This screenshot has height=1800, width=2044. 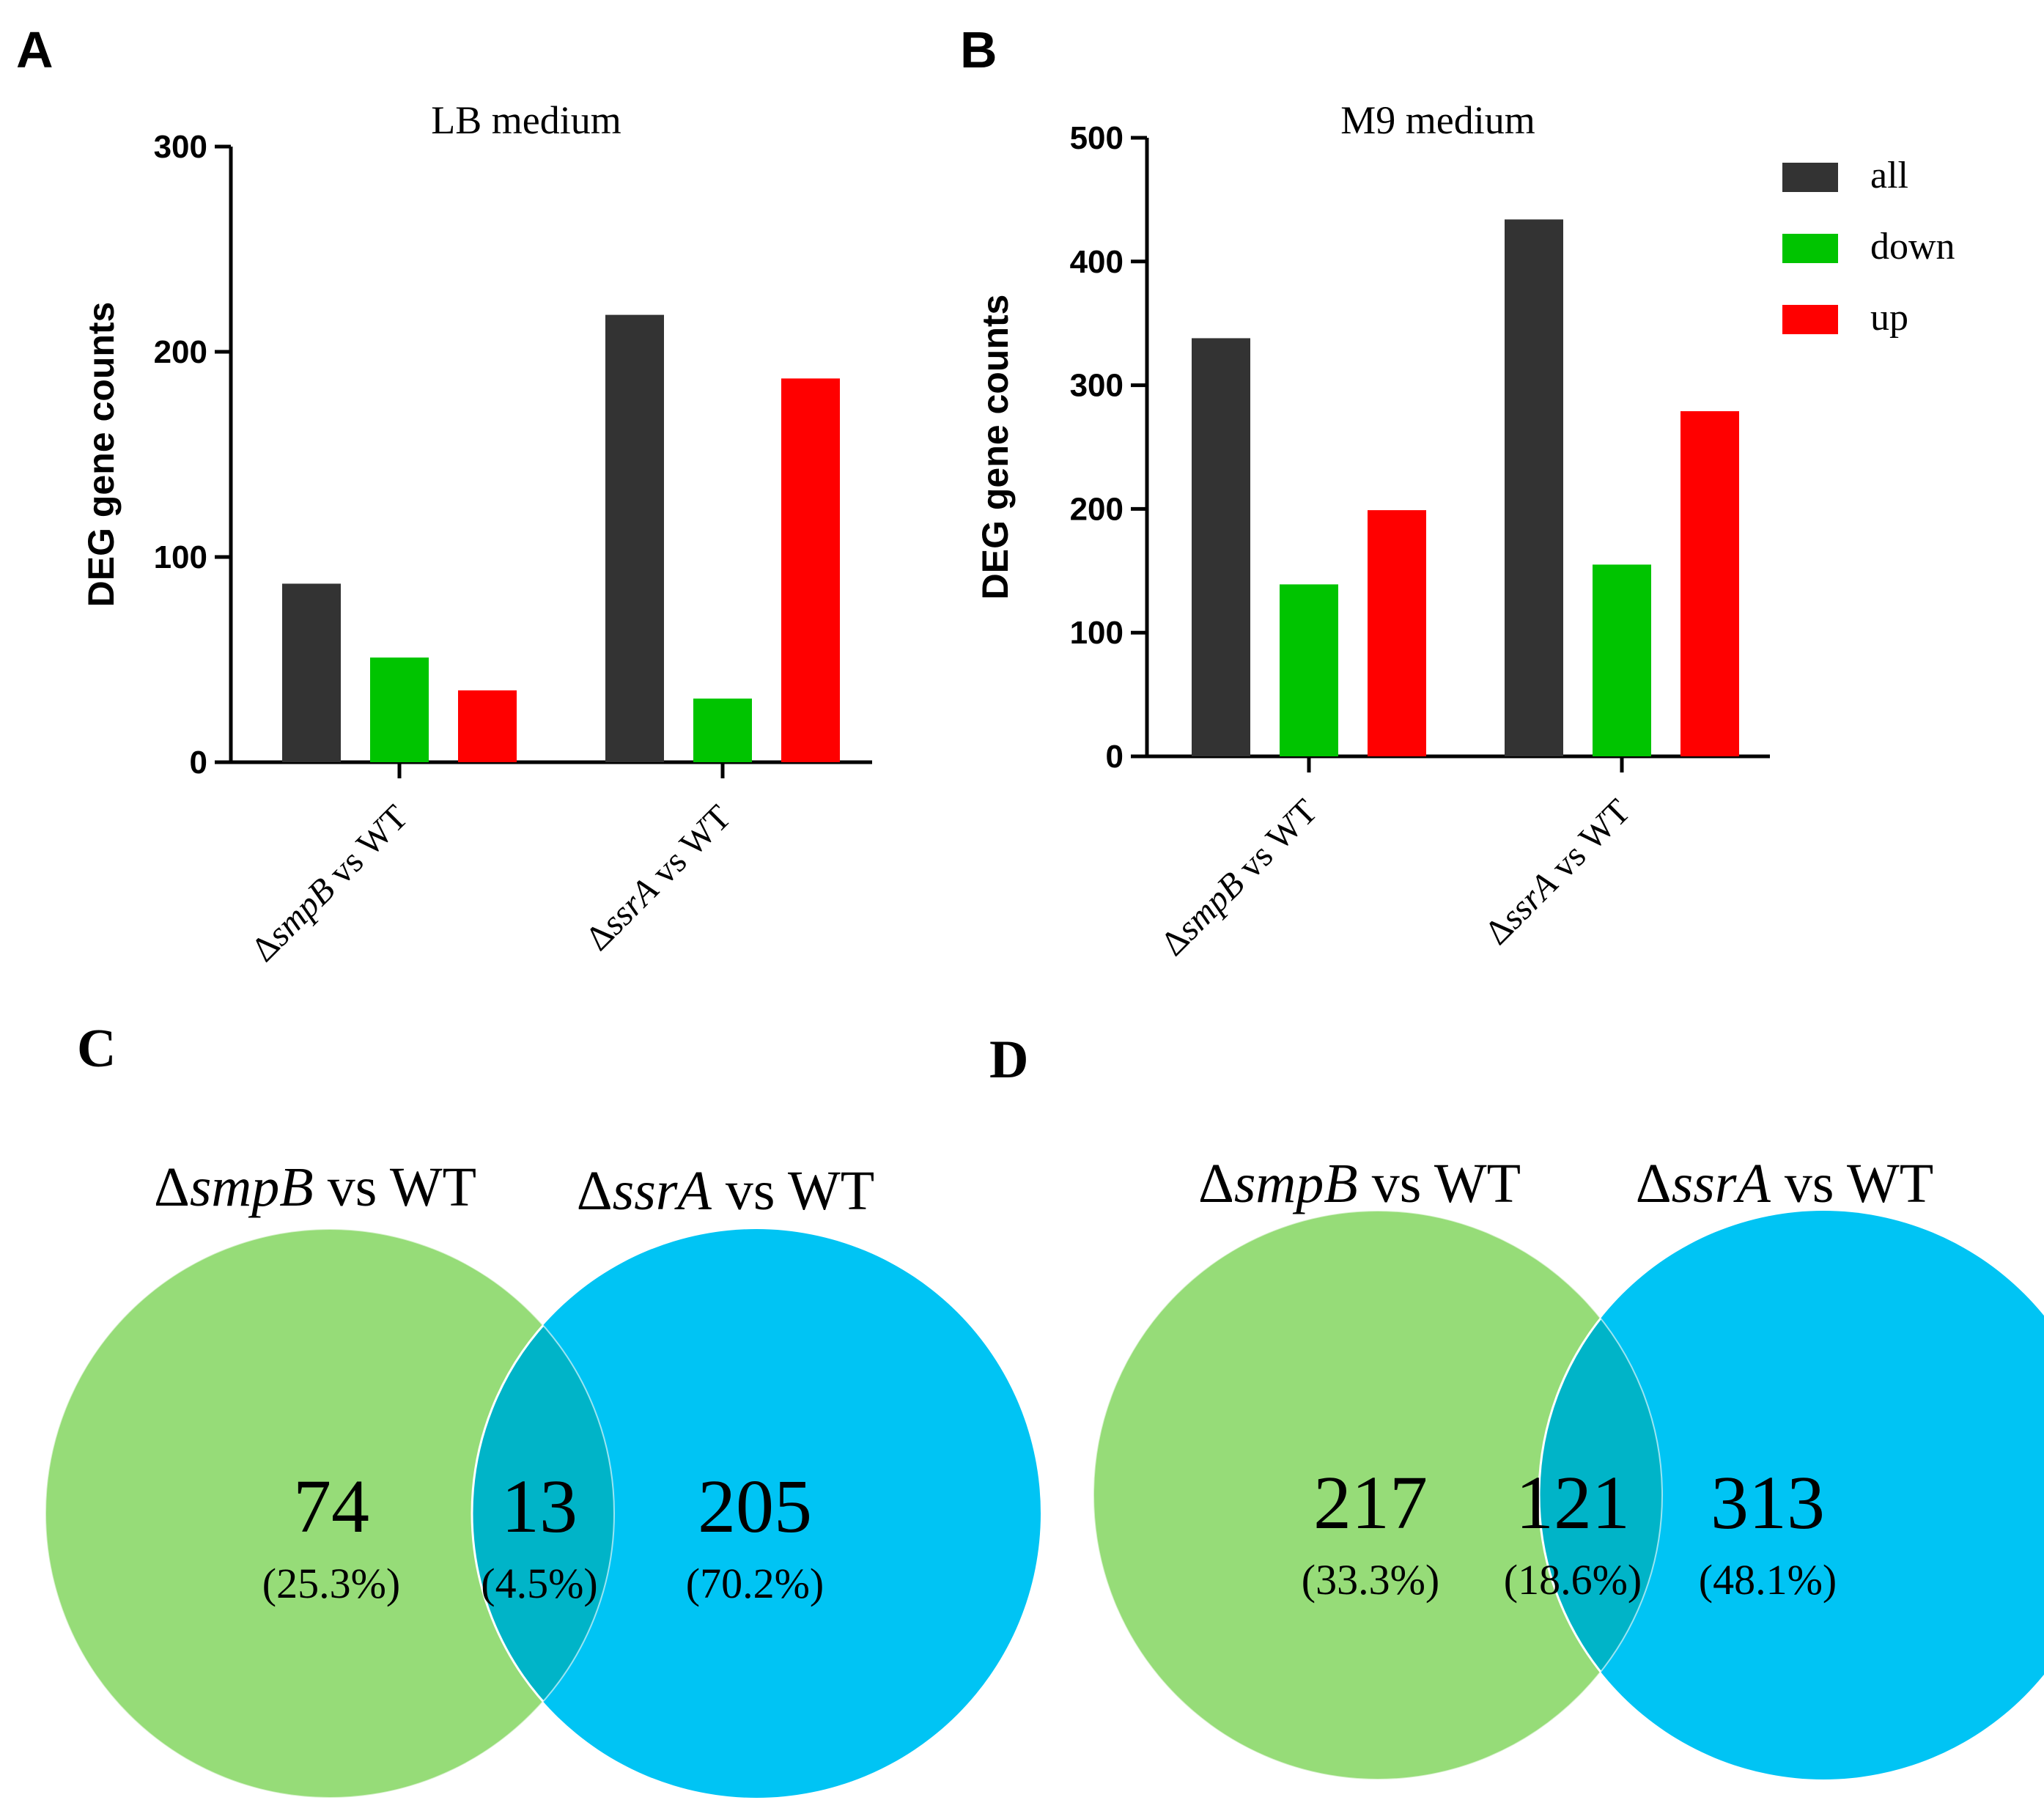 What do you see at coordinates (1370, 1503) in the screenshot?
I see `venn-region-count: 217` at bounding box center [1370, 1503].